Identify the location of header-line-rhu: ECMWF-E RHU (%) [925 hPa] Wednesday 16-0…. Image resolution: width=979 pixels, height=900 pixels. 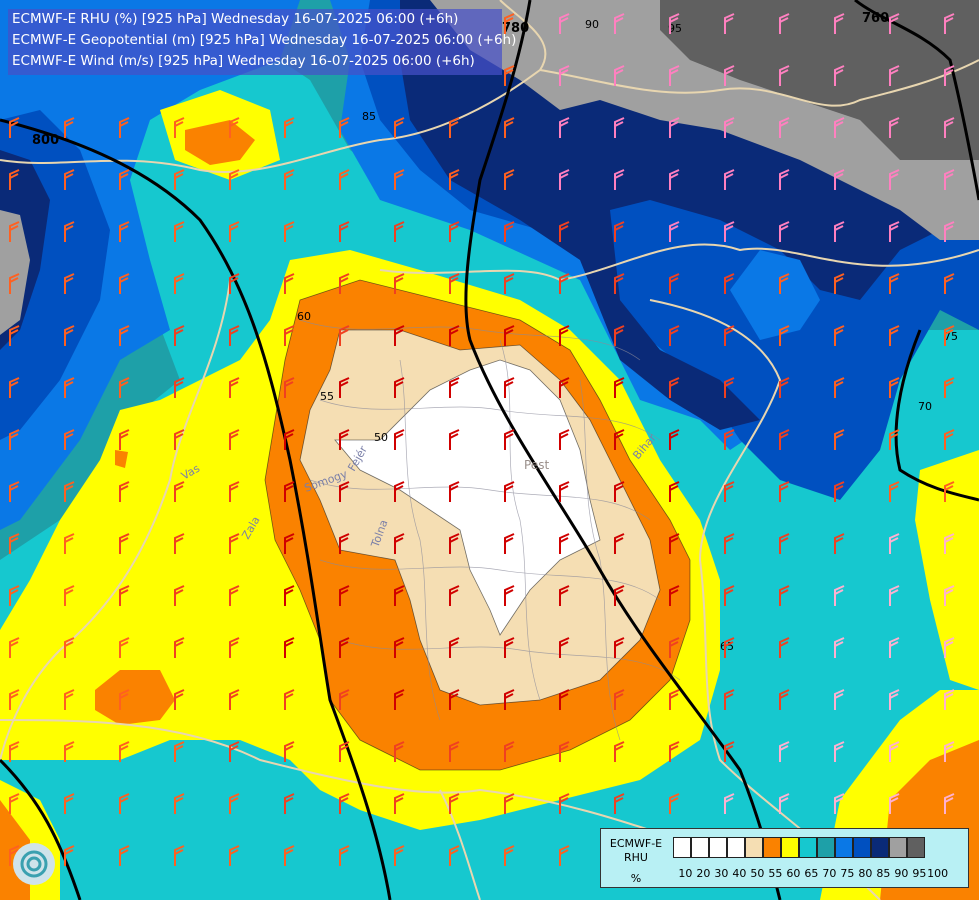
(235, 19).